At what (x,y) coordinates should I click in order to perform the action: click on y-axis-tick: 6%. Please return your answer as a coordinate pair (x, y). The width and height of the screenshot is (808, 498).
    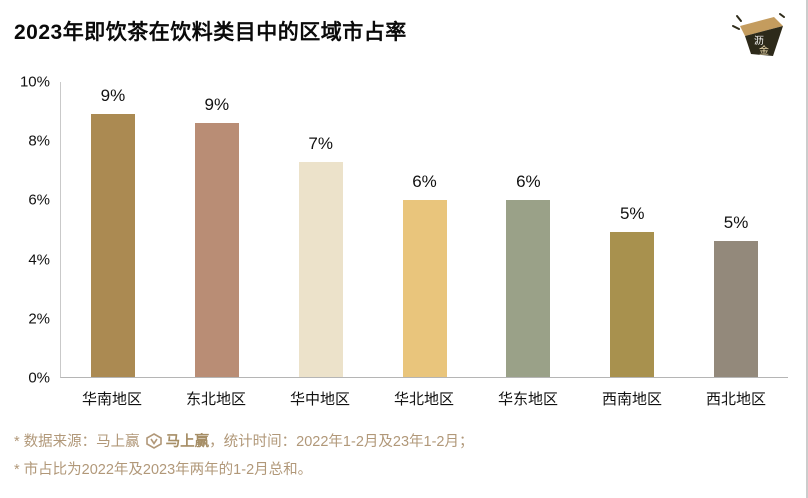
    Looking at the image, I should click on (39, 200).